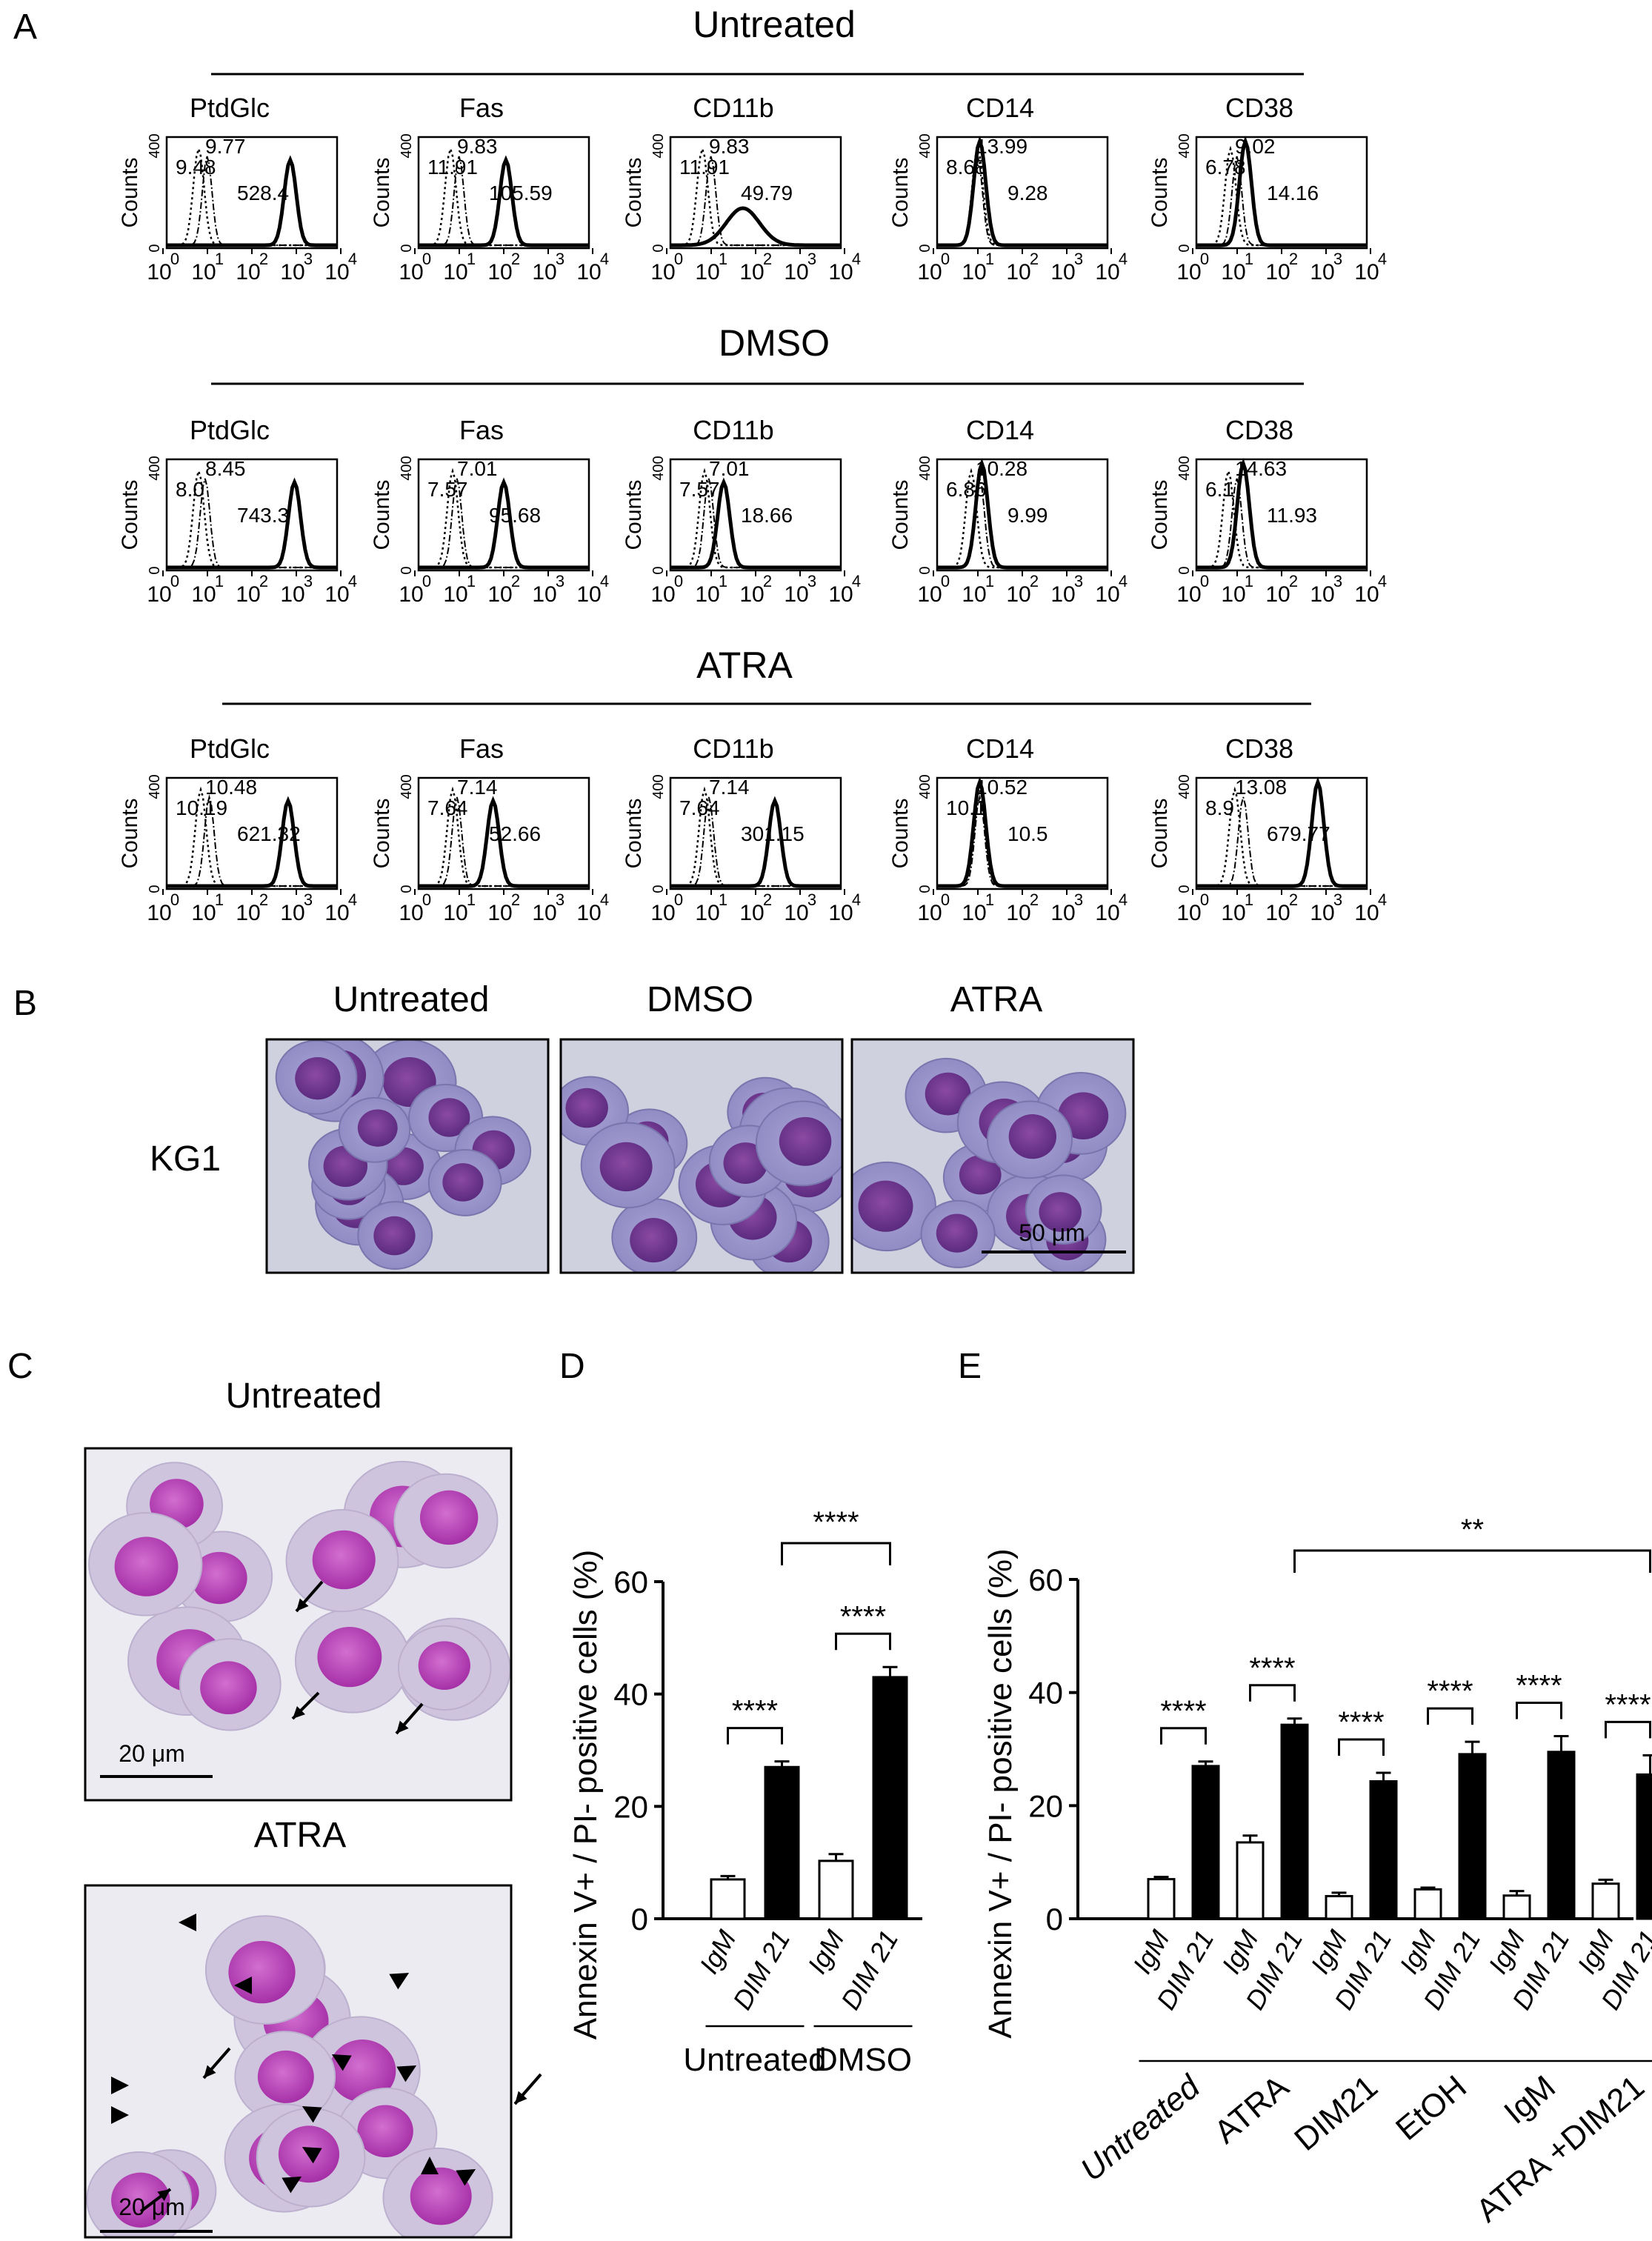 The image size is (1652, 2241). What do you see at coordinates (585, 1794) in the screenshot?
I see `y-axis-title: Annexin V+ / PI- positive cells (%)` at bounding box center [585, 1794].